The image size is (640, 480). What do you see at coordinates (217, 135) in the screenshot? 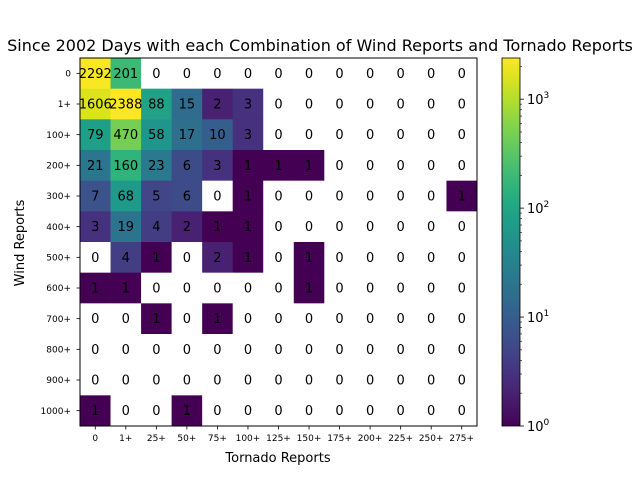
I see `cell-value-label: 10` at bounding box center [217, 135].